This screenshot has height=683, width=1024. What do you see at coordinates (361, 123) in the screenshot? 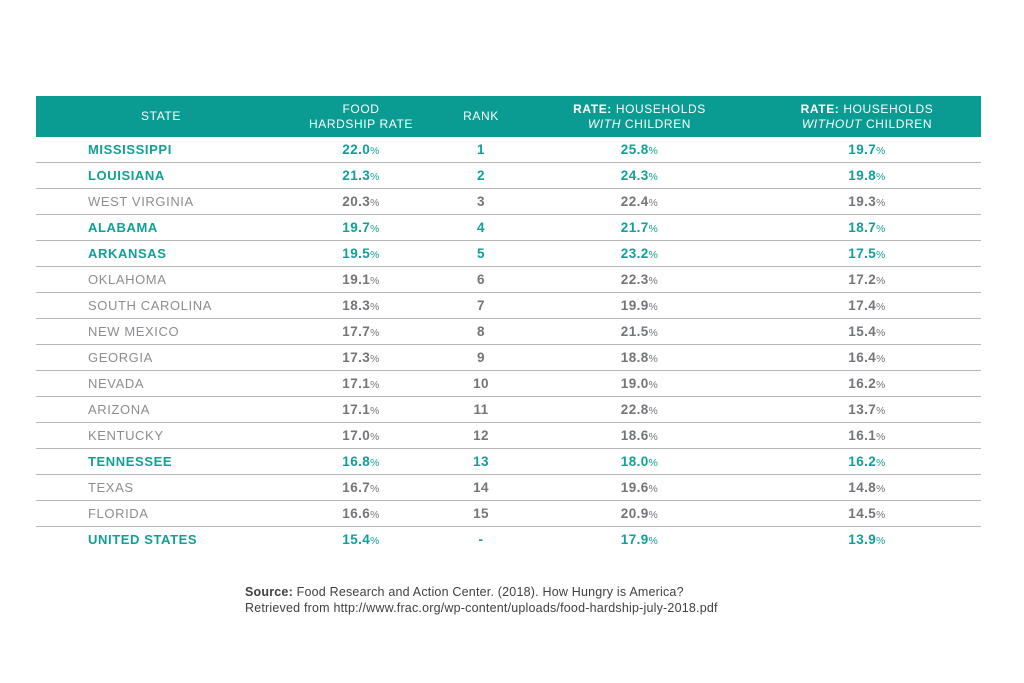
I see `food-hardship-line2: HARDSHIP RATE` at bounding box center [361, 123].